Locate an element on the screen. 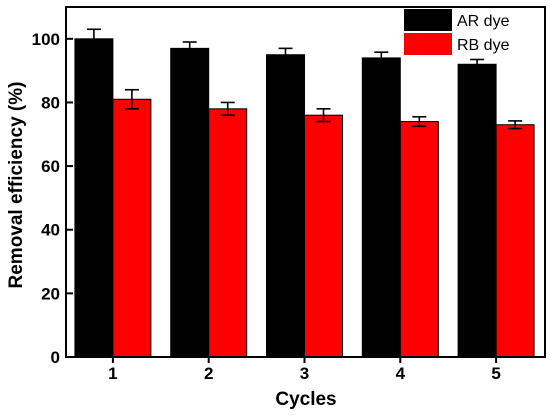 Image resolution: width=550 pixels, height=416 pixels. legend-label-ar-dye: AR dye is located at coordinates (483, 21).